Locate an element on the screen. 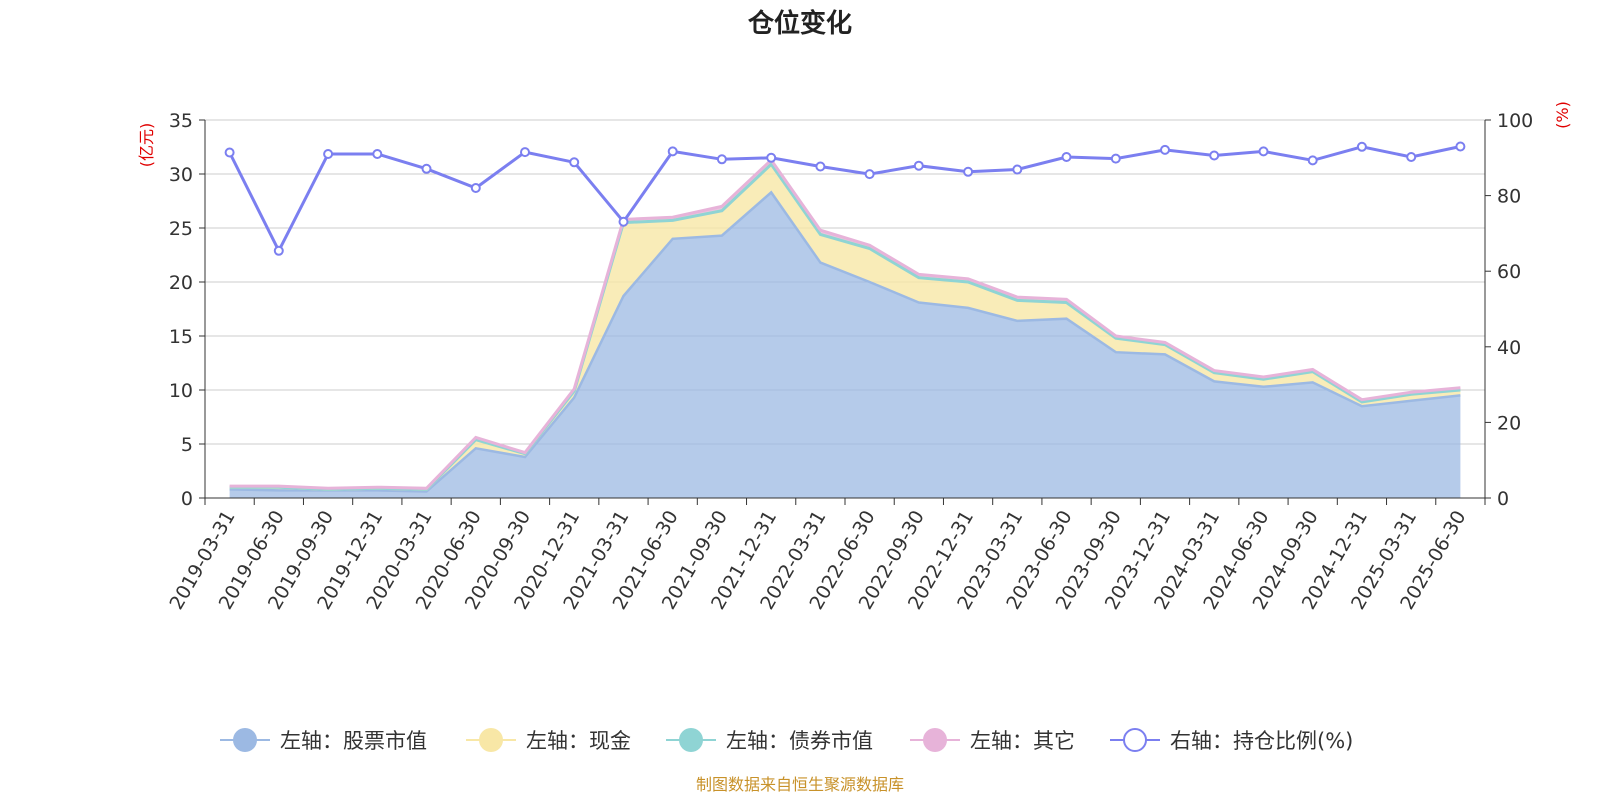 Image resolution: width=1600 pixels, height=800 pixels. left-axis-tick-label-2: 10 is located at coordinates (181, 391).